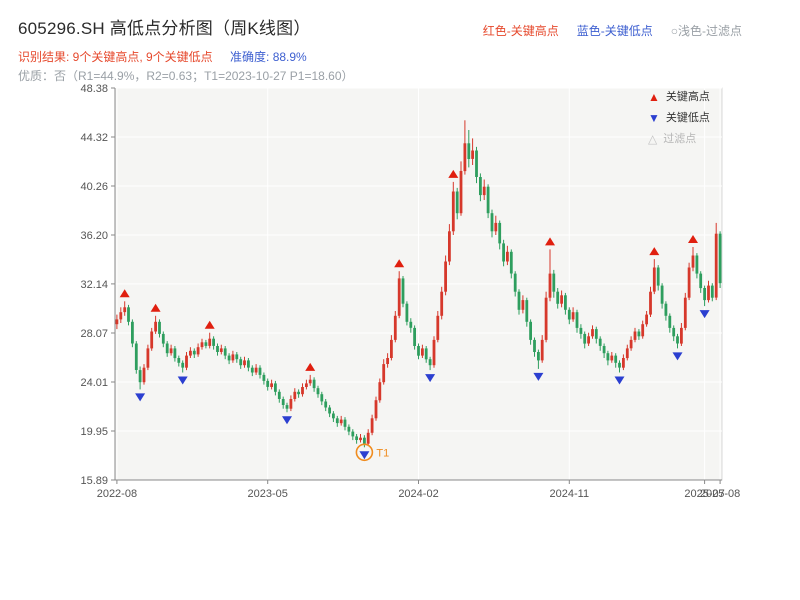 The height and width of the screenshot is (600, 800). What do you see at coordinates (654, 97) in the screenshot?
I see `key-high-marker-icon: ▲` at bounding box center [654, 97].